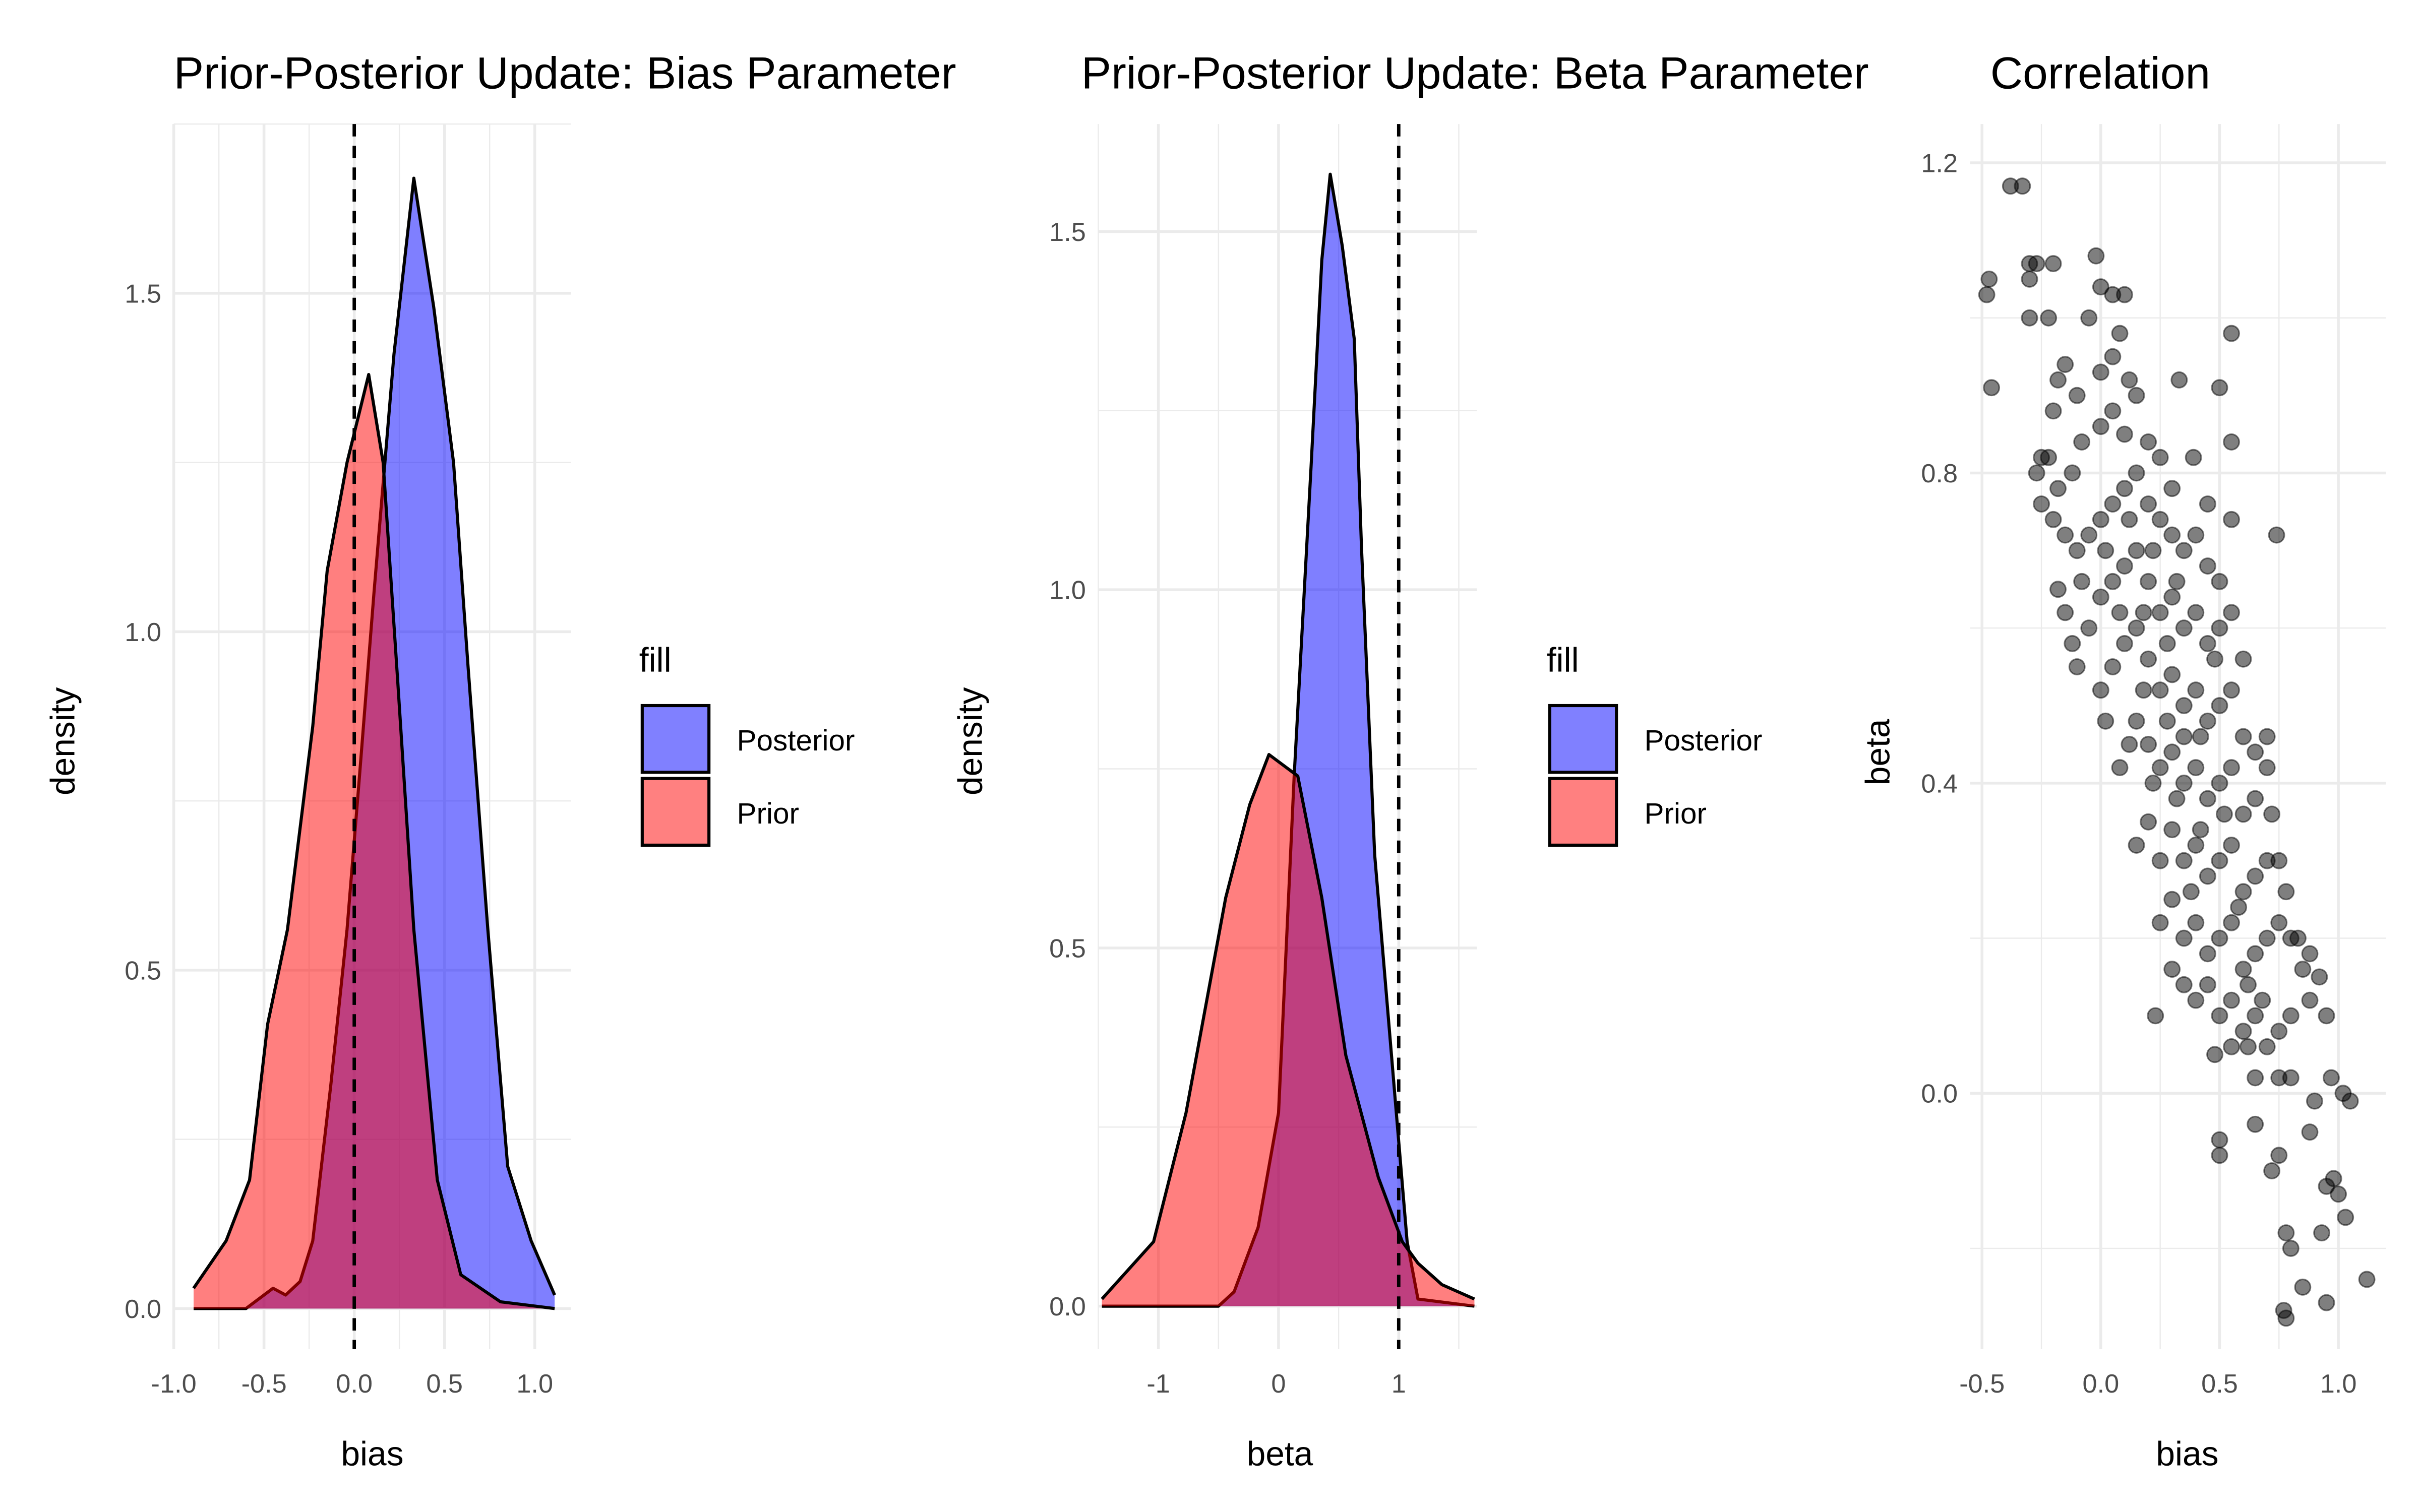 The image size is (2420, 1512). What do you see at coordinates (2101, 1384) in the screenshot?
I see `x-tick-label: 0.0` at bounding box center [2101, 1384].